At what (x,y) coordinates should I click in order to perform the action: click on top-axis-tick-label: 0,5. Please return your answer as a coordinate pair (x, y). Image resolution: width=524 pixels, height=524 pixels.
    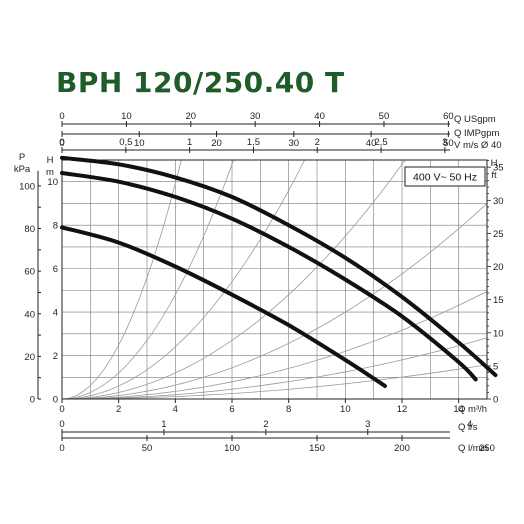
    Looking at the image, I should click on (125, 142).